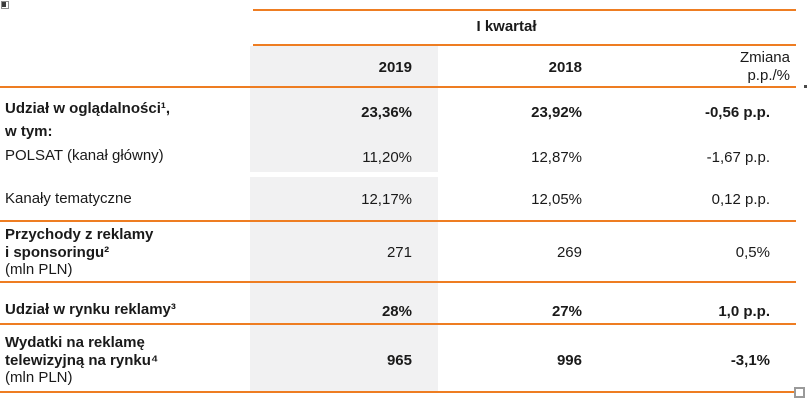  I want to click on cell-thematic-channels-2018: 12,05%, so click(556, 199).